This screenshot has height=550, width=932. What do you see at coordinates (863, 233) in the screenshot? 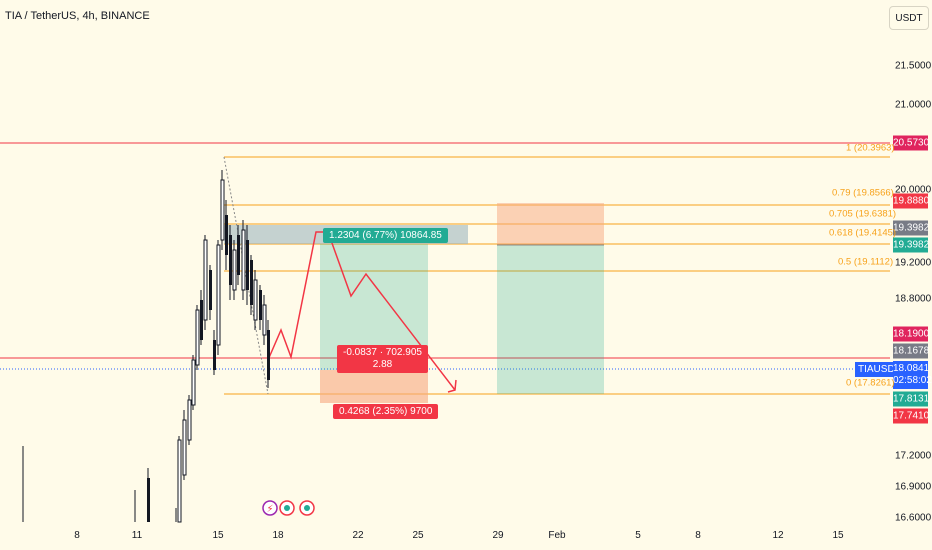
I see `fib-label: 0.618 (19.4145)` at bounding box center [863, 233].